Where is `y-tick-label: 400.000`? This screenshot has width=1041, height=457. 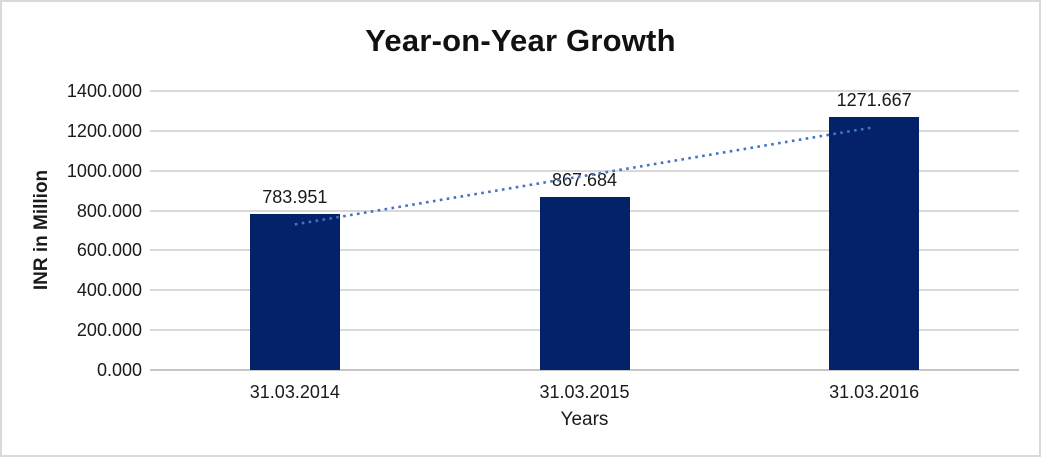
y-tick-label: 400.000 is located at coordinates (109, 290).